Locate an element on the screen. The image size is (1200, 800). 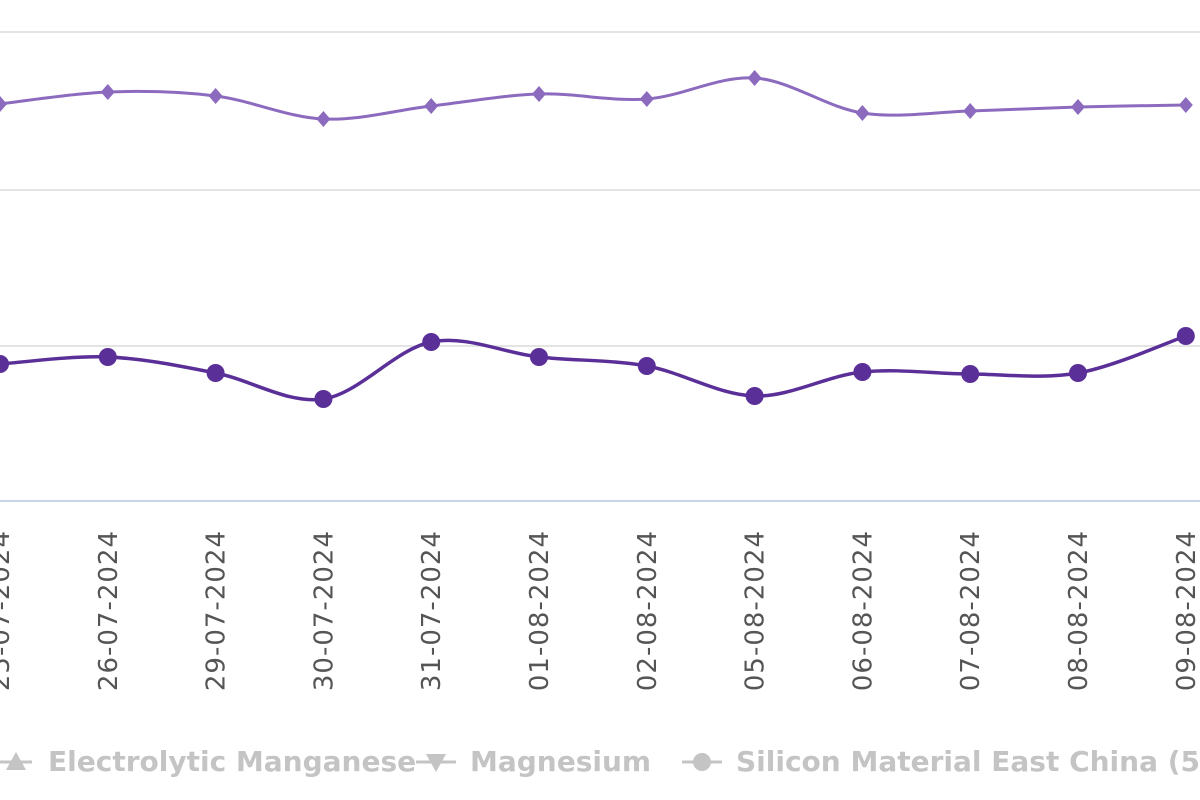
triangle-up-icon is located at coordinates (16, 761).